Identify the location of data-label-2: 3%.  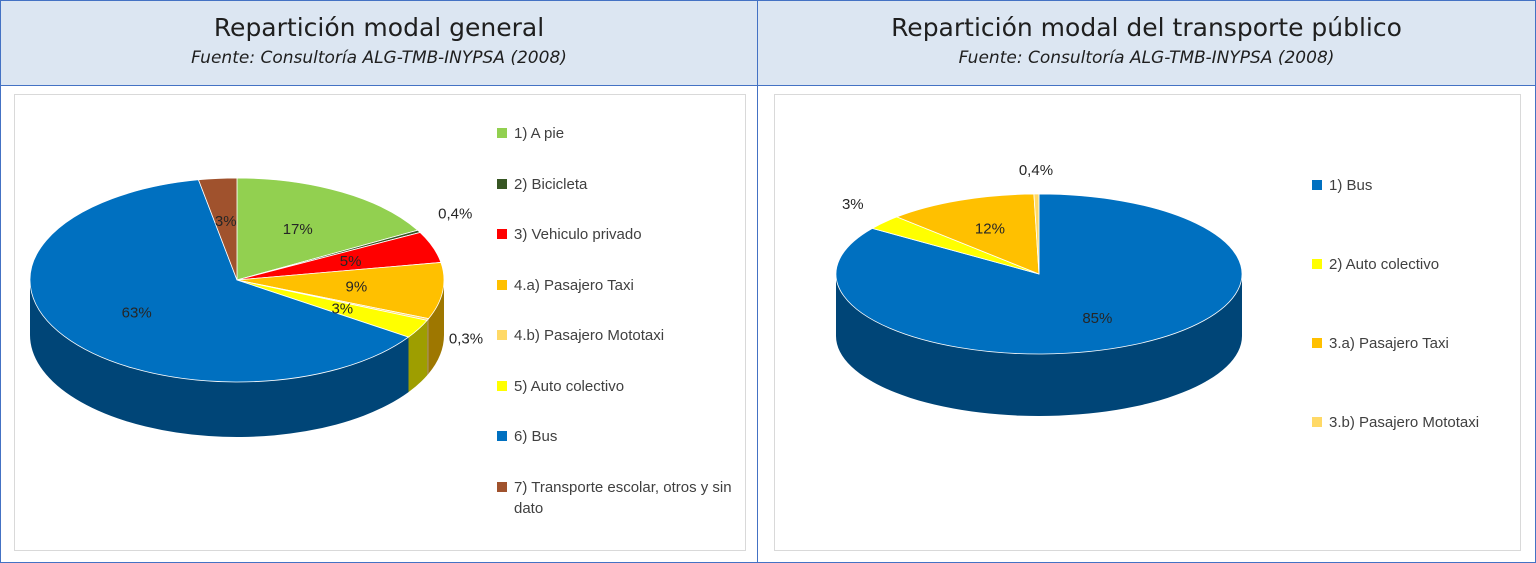
(853, 204).